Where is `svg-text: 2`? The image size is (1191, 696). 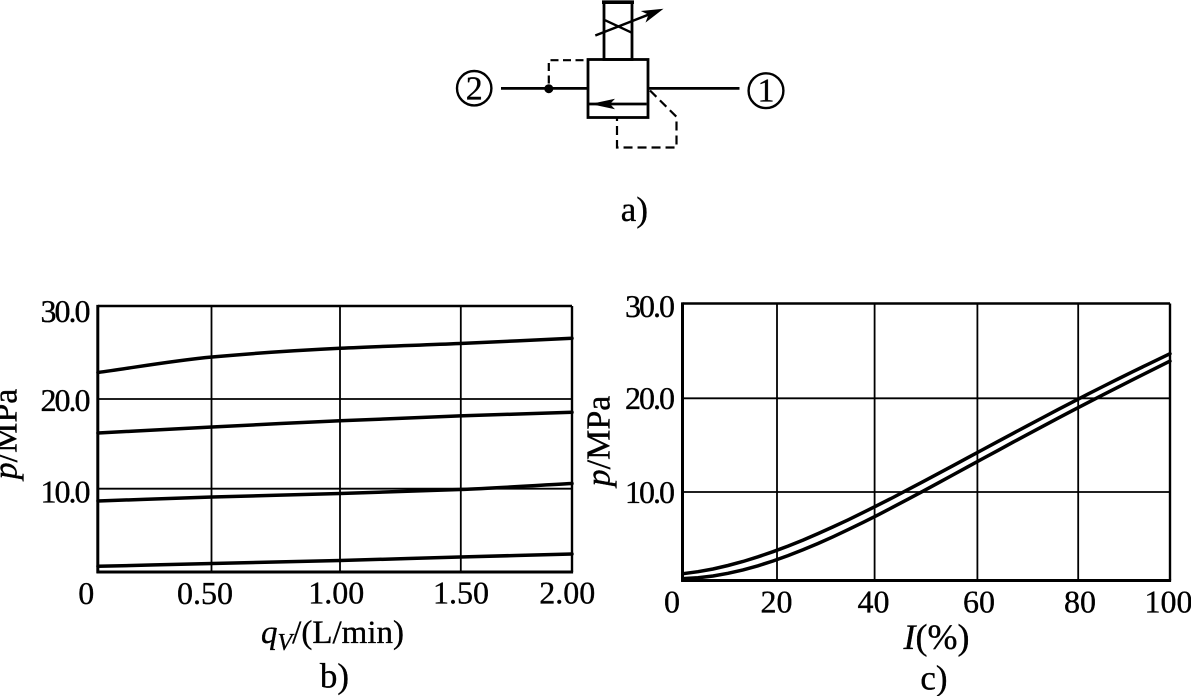
svg-text: 2 is located at coordinates (474, 88).